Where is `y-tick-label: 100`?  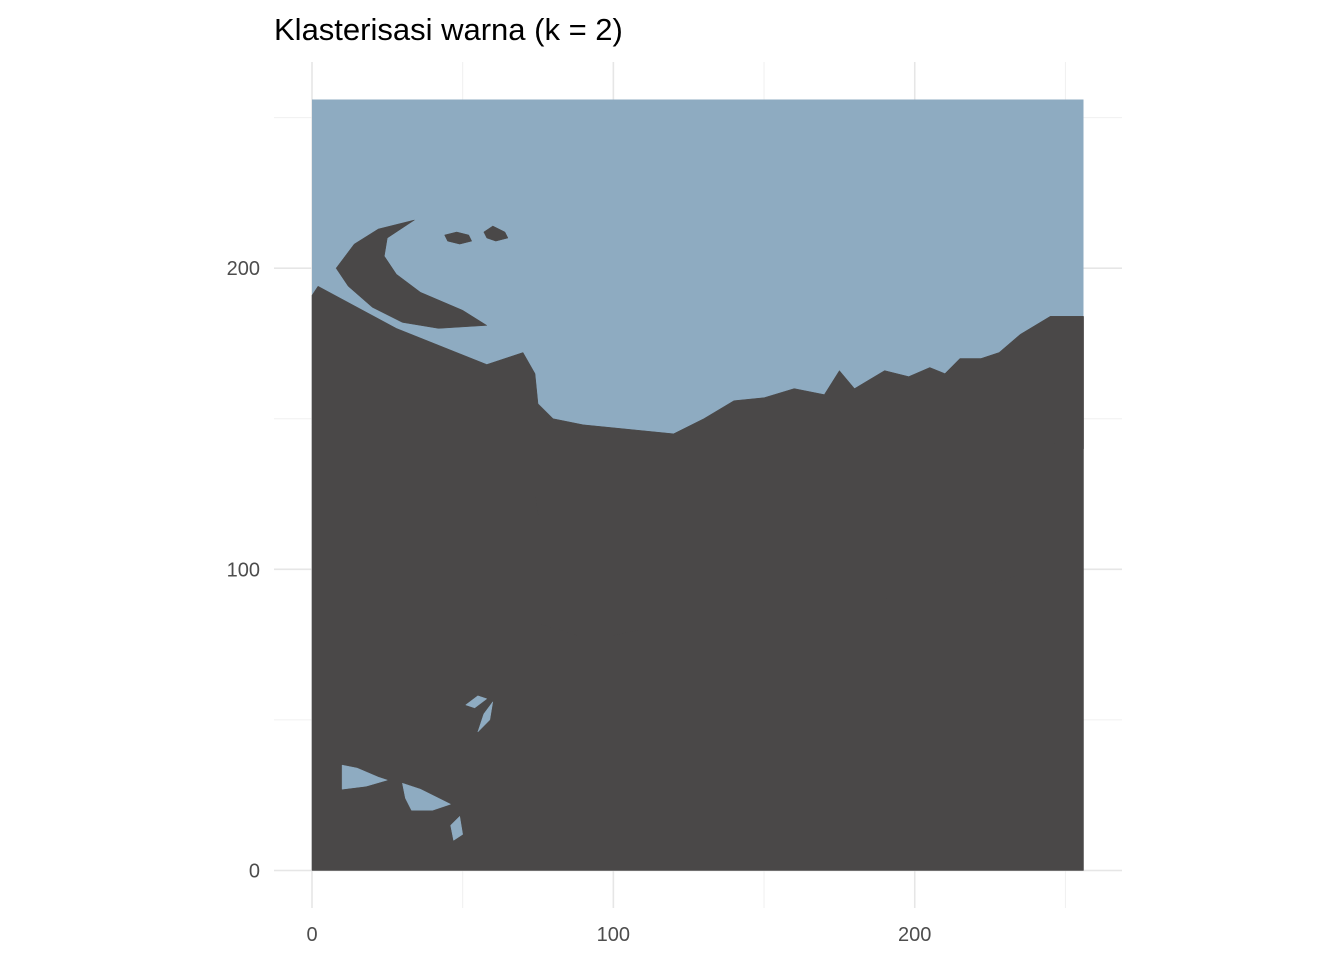
y-tick-label: 100 is located at coordinates (243, 570).